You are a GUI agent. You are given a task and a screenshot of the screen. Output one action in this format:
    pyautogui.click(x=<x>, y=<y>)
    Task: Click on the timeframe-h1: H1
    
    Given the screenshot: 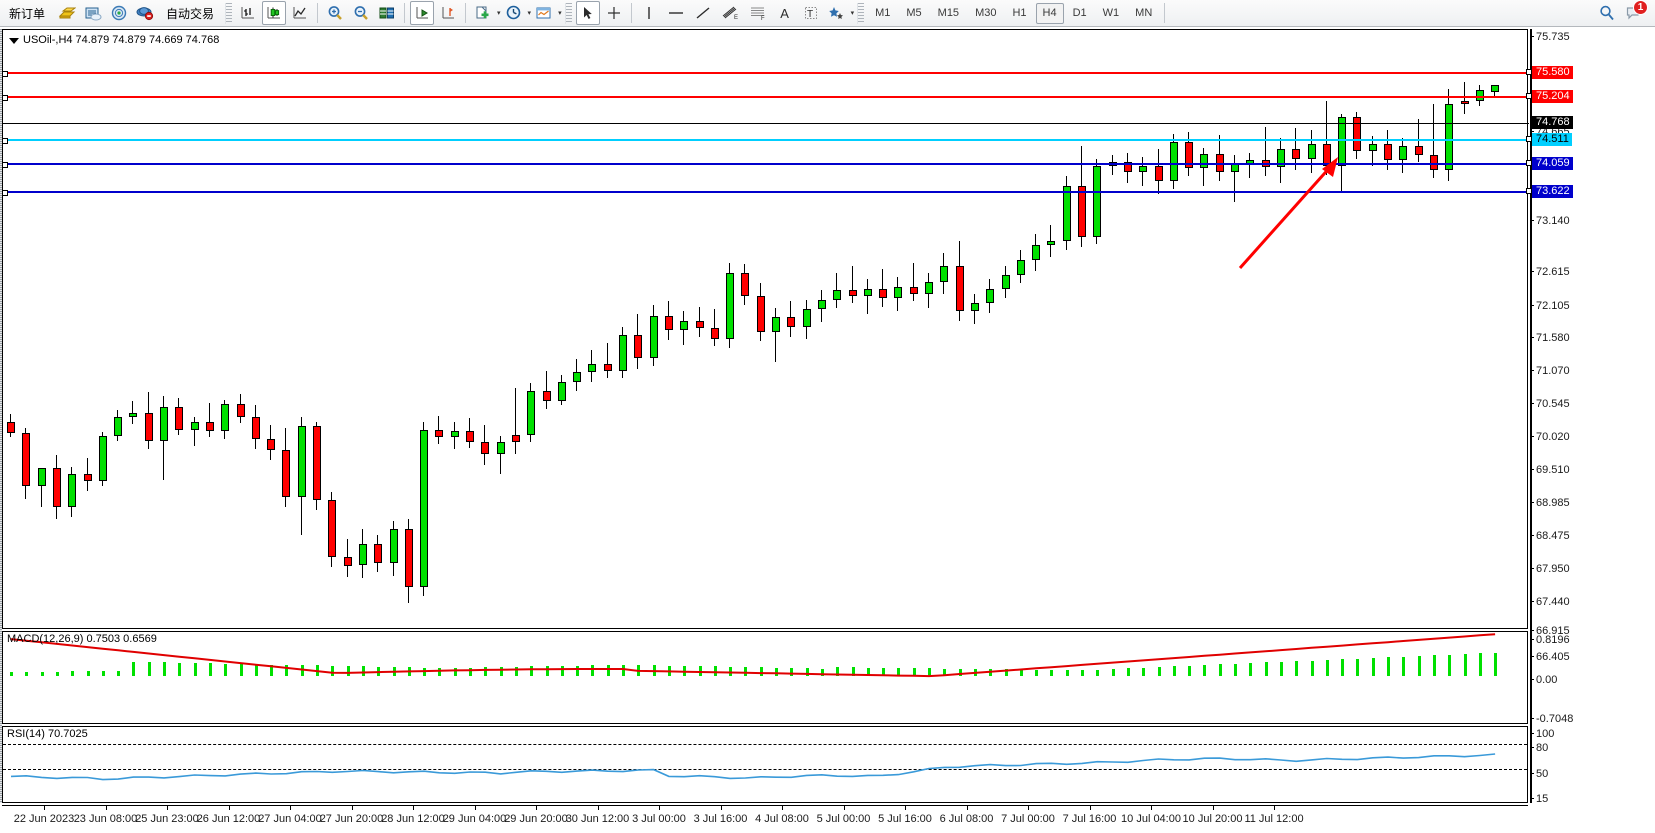 What is the action you would take?
    pyautogui.click(x=1019, y=13)
    